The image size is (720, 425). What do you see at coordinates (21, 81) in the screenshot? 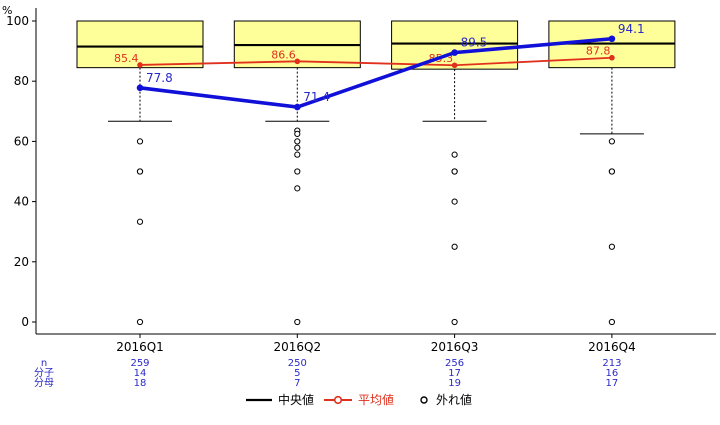
I see `y-tick-label: 80` at bounding box center [21, 81].